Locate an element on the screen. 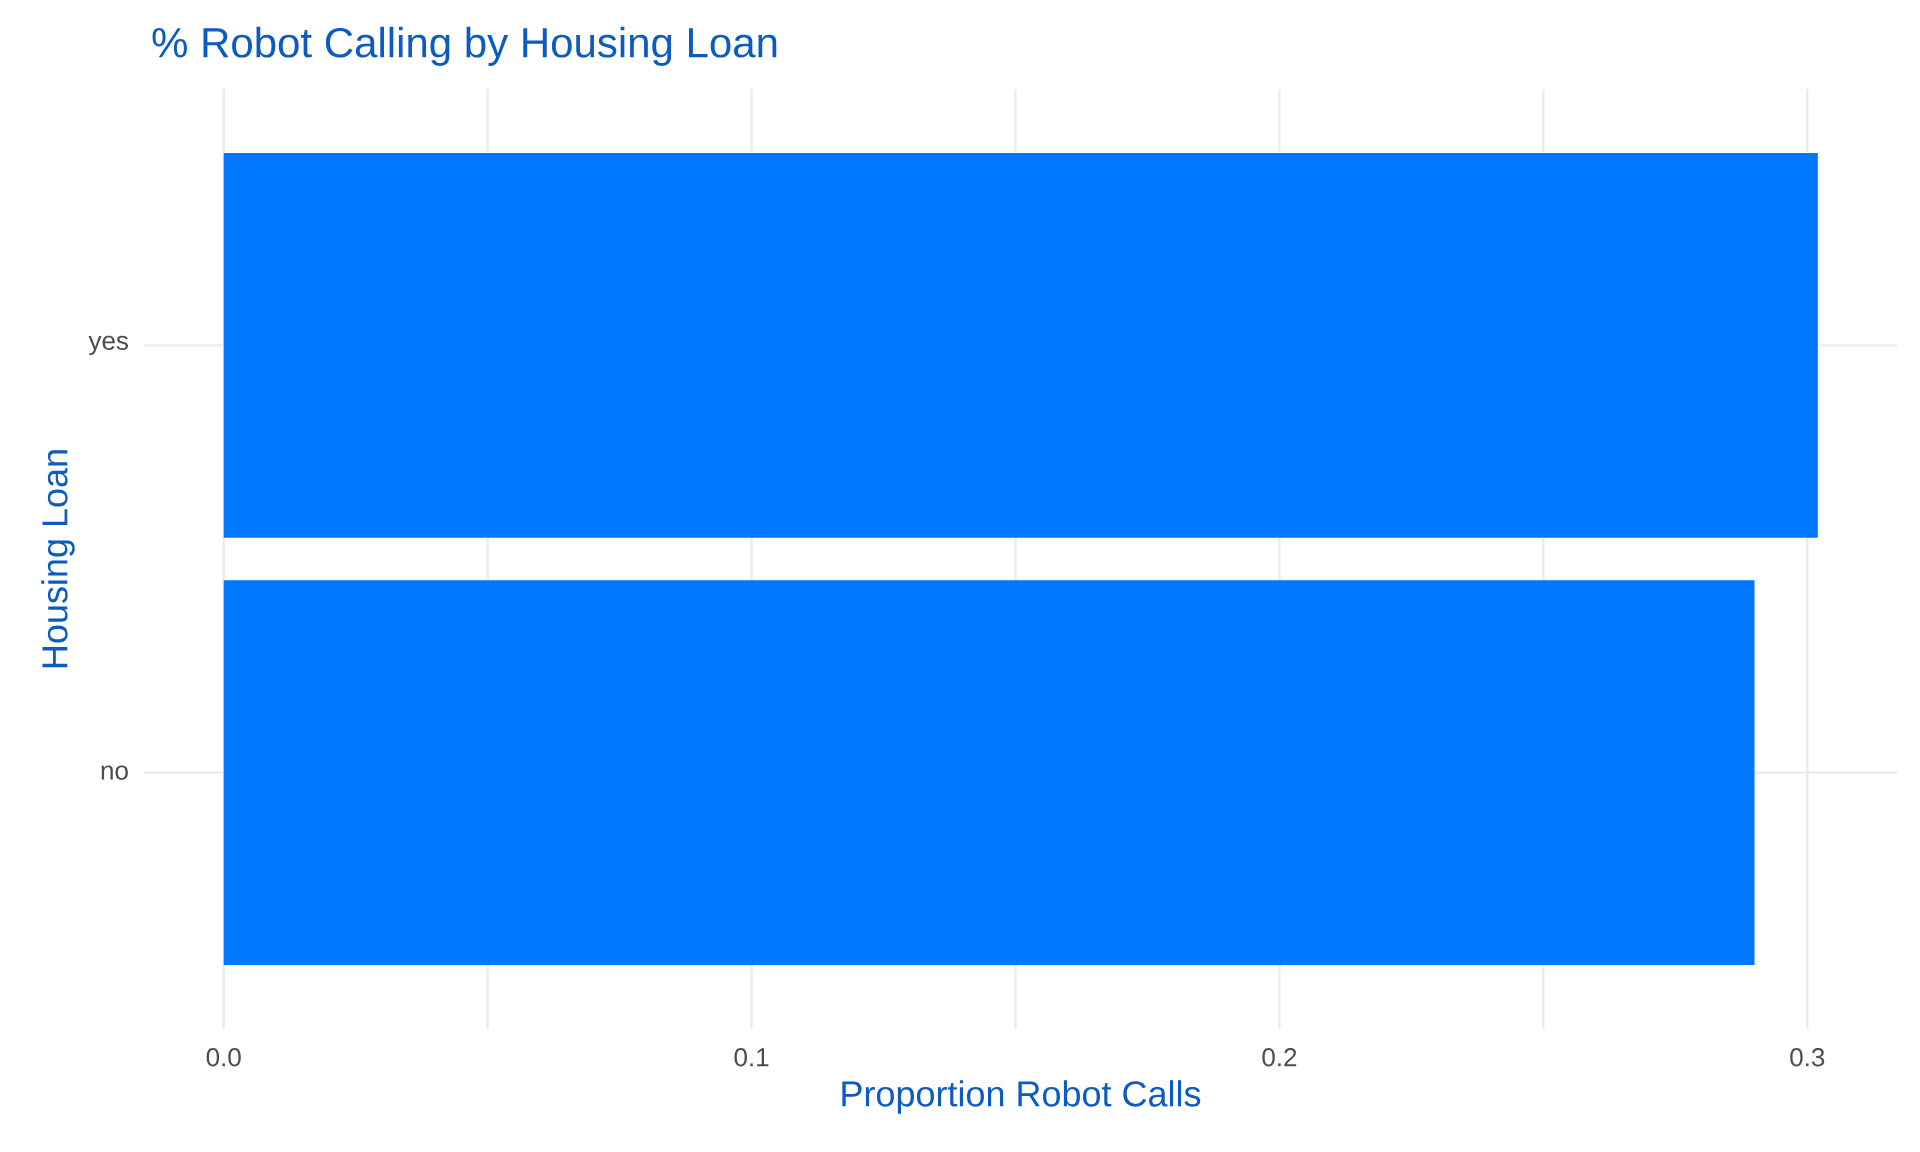 This screenshot has width=1920, height=1152. x-tick-label: 0.1 is located at coordinates (751, 1057).